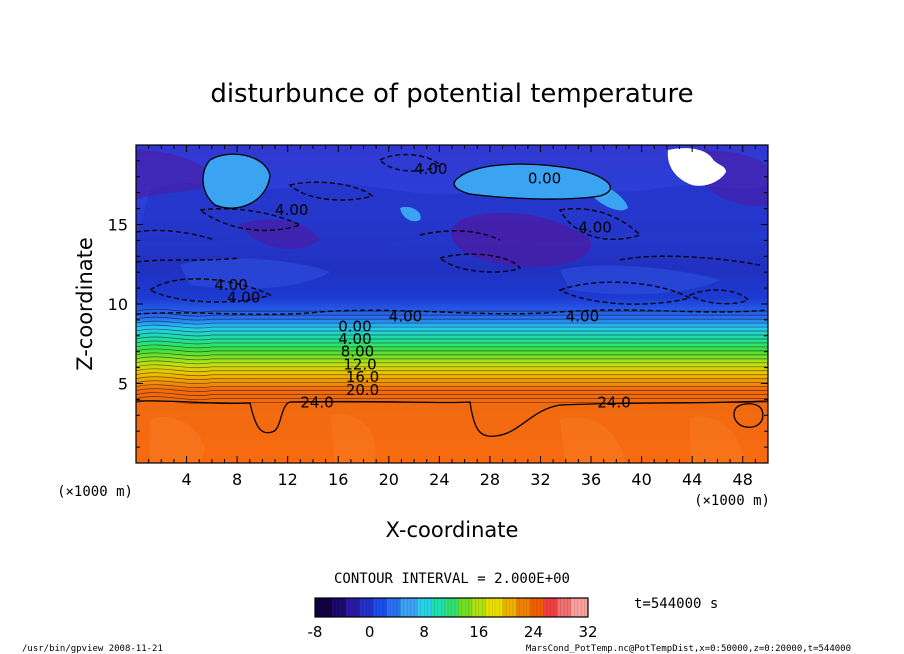 The width and height of the screenshot is (904, 654). What do you see at coordinates (641, 479) in the screenshot?
I see `x-tick-label: 40` at bounding box center [641, 479].